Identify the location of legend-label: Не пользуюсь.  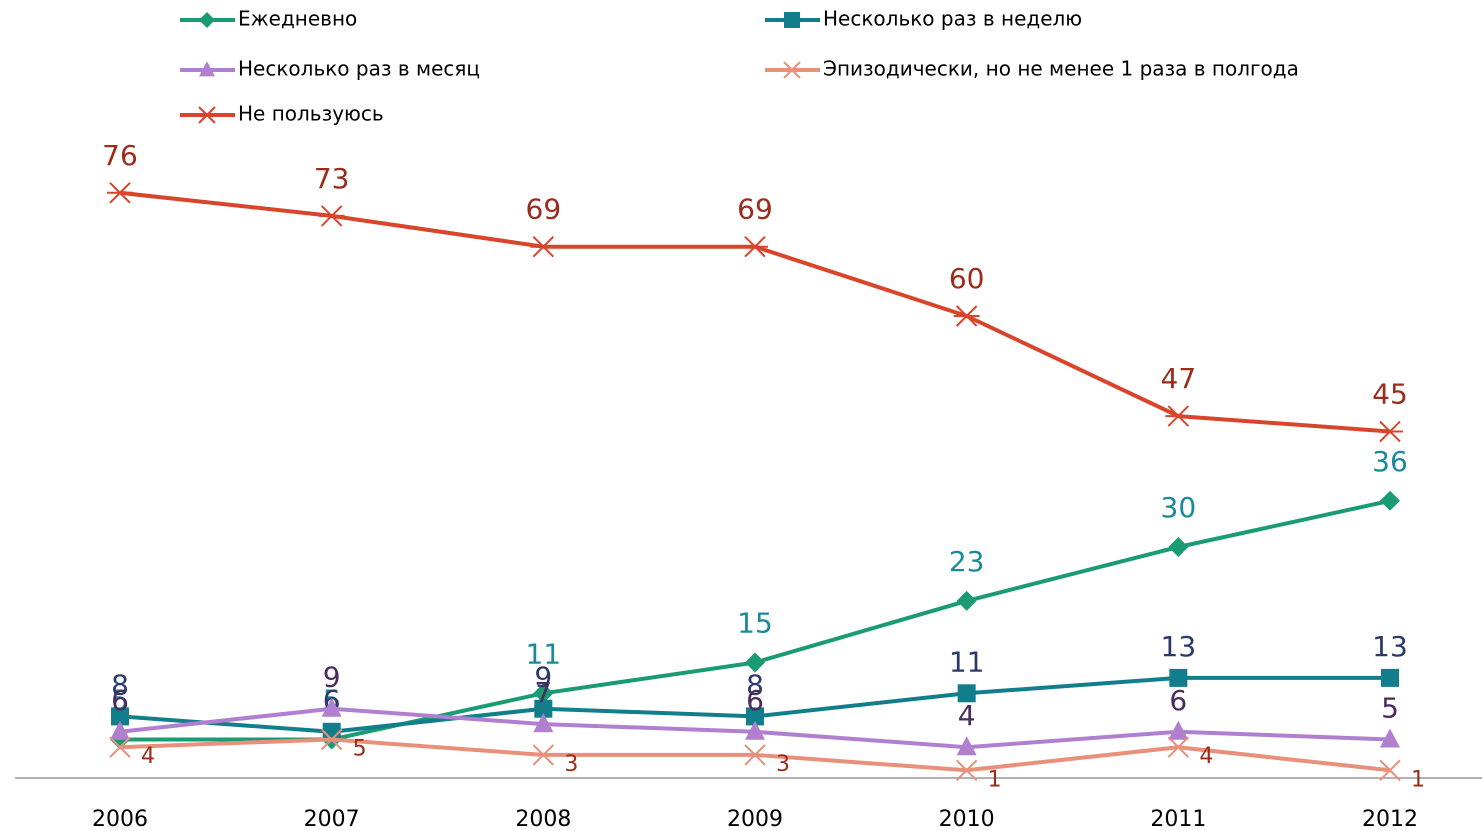
(311, 114).